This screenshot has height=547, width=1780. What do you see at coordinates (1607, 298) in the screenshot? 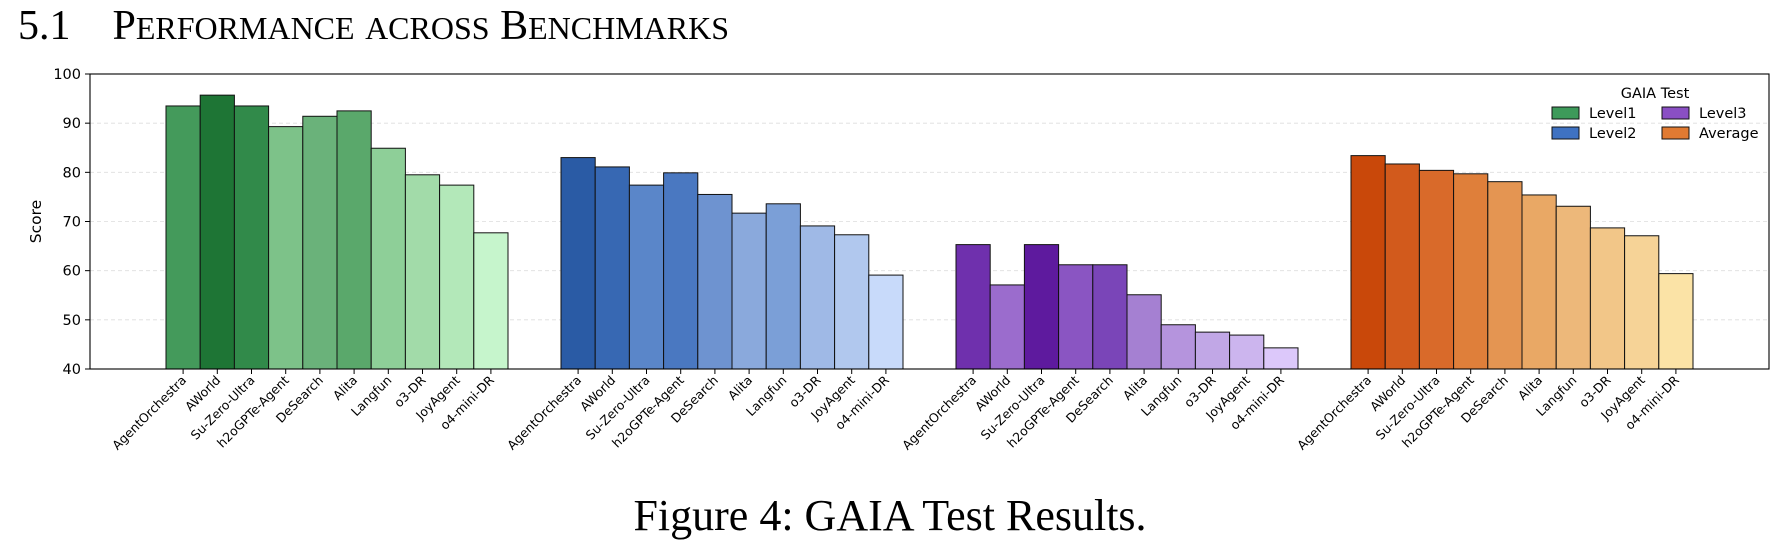
I see `bar-average-o3-dr` at bounding box center [1607, 298].